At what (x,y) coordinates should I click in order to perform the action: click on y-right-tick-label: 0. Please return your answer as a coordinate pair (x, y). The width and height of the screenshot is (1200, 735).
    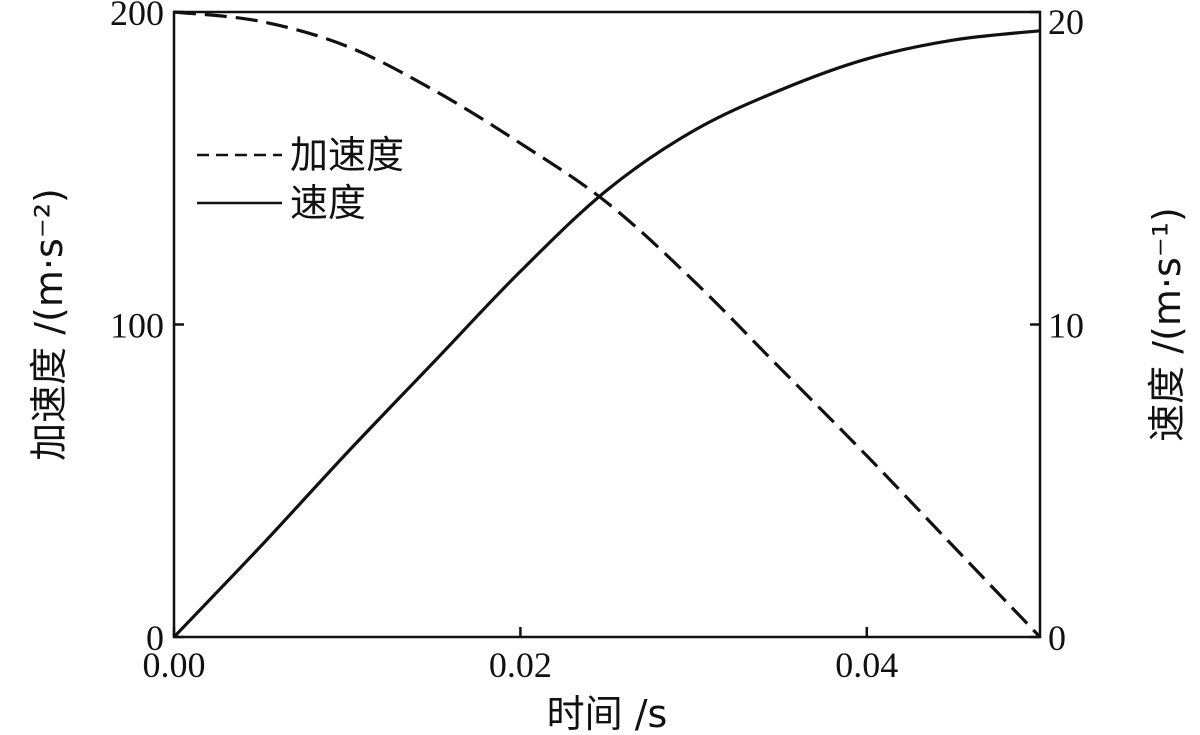
    Looking at the image, I should click on (1057, 638).